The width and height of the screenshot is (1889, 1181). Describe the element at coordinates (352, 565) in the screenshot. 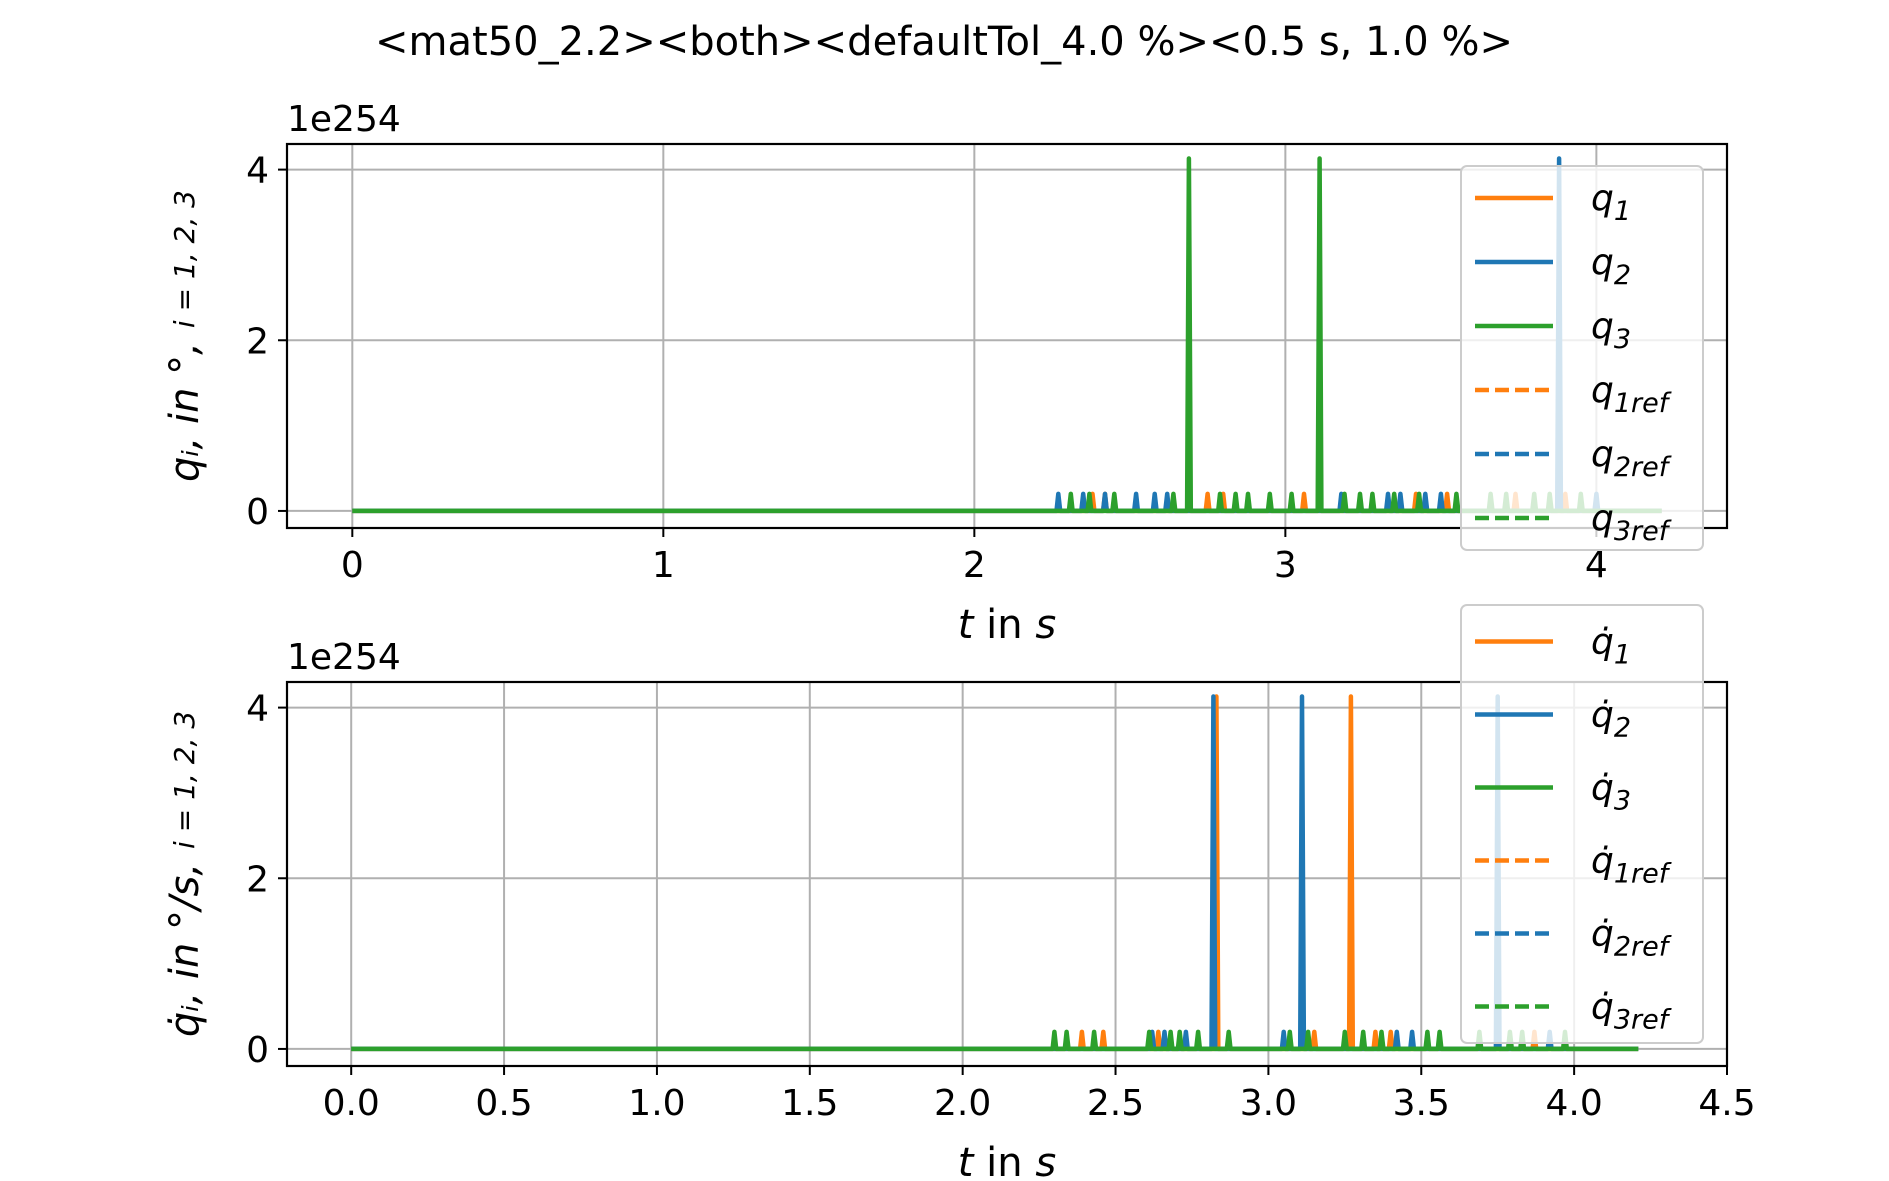

I see `x-tick-label: 0` at that location.